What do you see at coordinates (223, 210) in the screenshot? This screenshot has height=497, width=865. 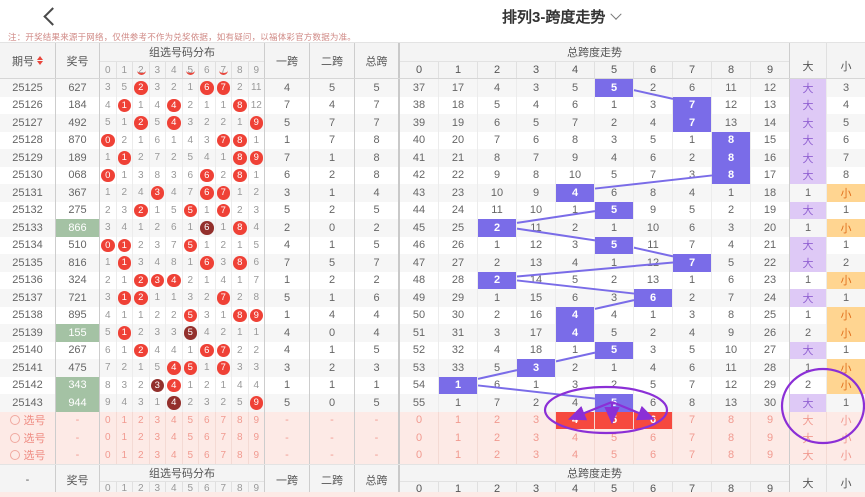 I see `hit-digit-ball: 7` at bounding box center [223, 210].